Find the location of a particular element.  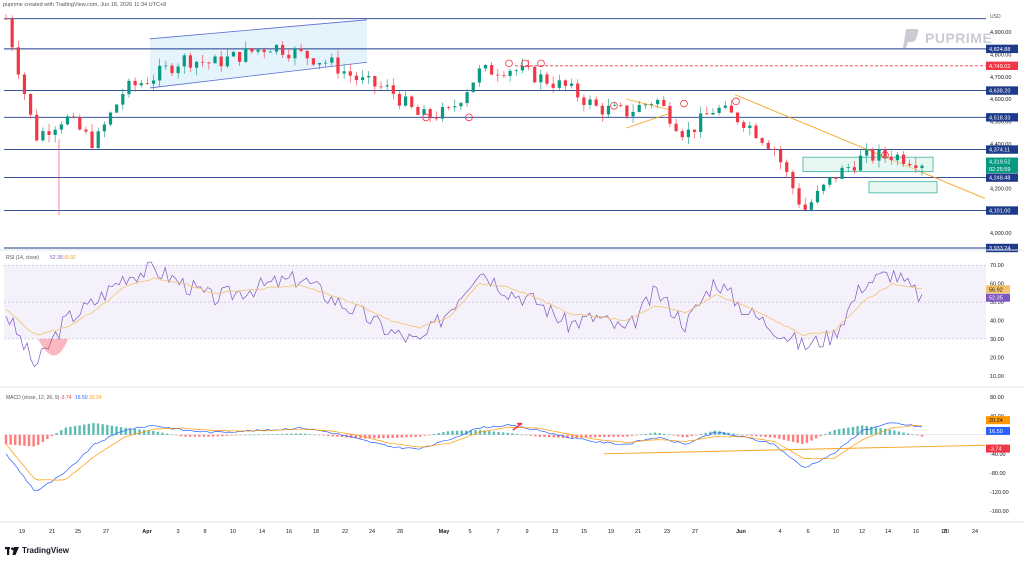

macd-trendline is located at coordinates (794, 449).